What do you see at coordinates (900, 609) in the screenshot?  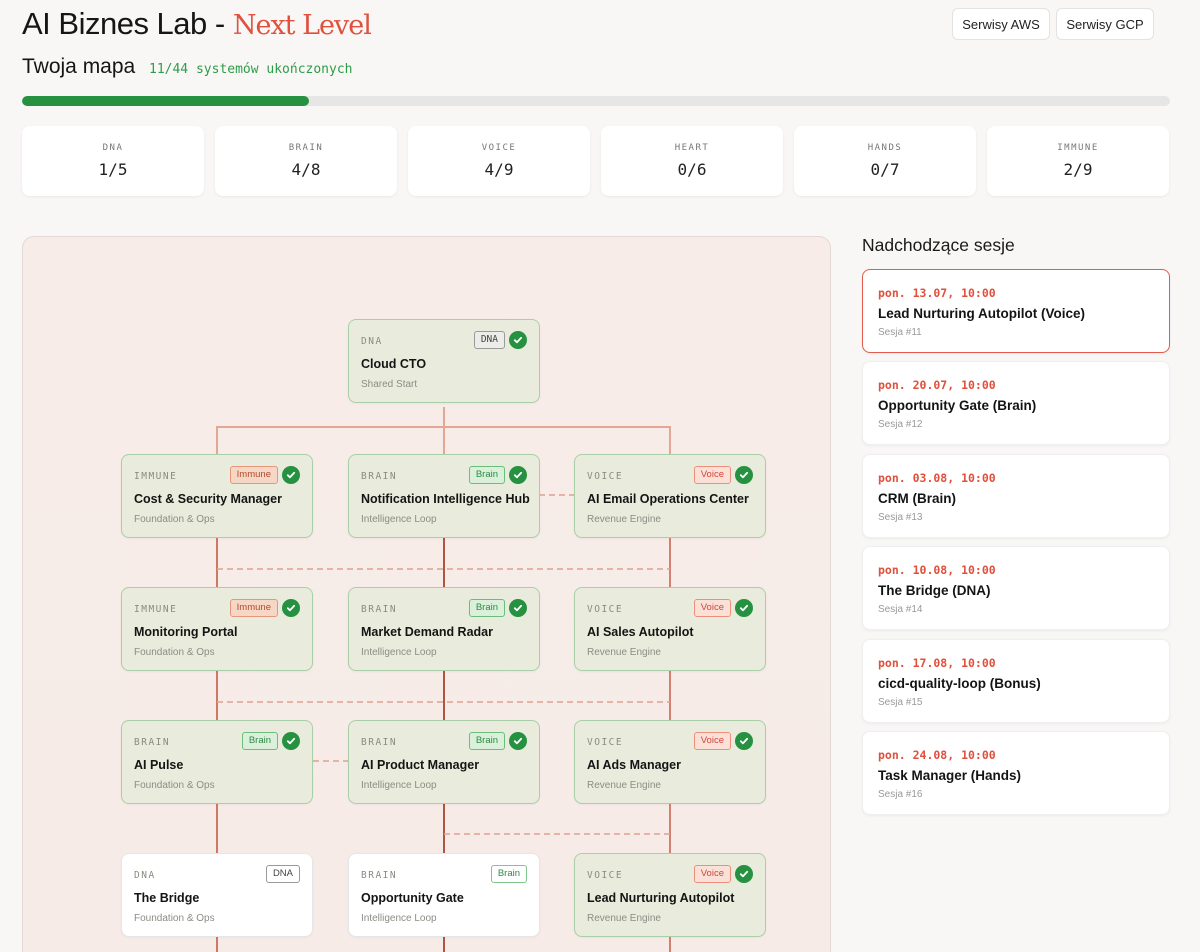 I see `session-number: Sesja #14` at bounding box center [900, 609].